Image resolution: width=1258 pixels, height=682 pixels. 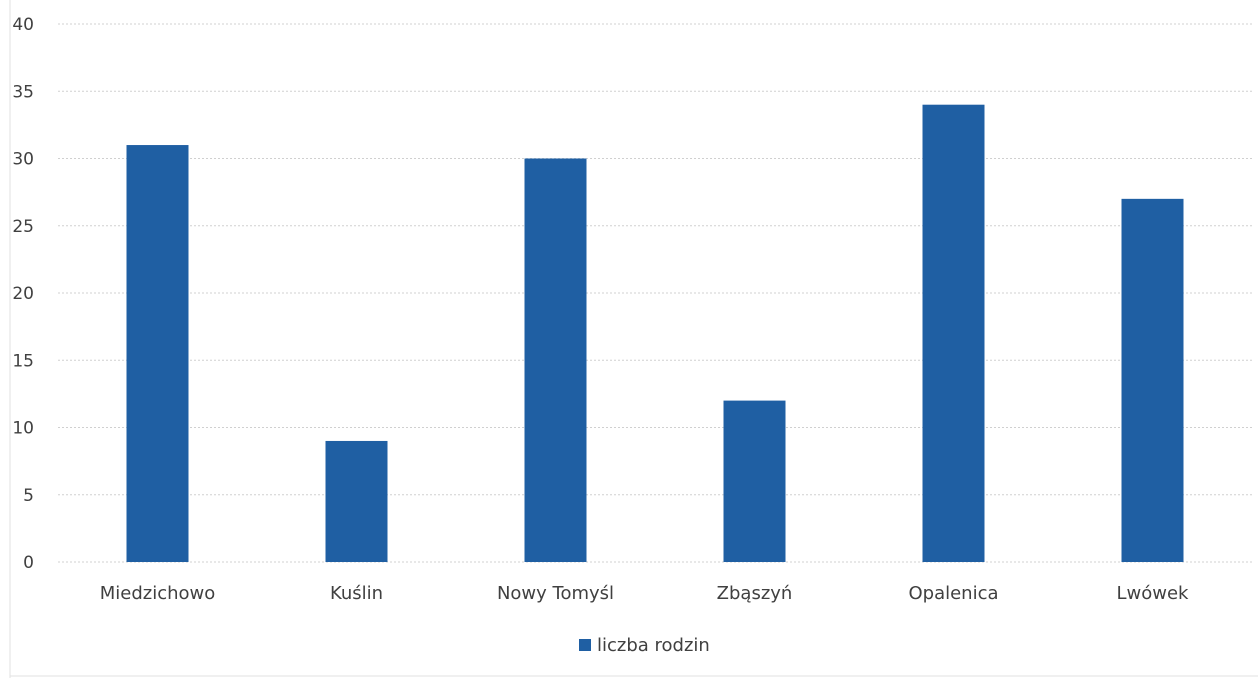 I want to click on y-tick-label: 40, so click(x=23, y=25).